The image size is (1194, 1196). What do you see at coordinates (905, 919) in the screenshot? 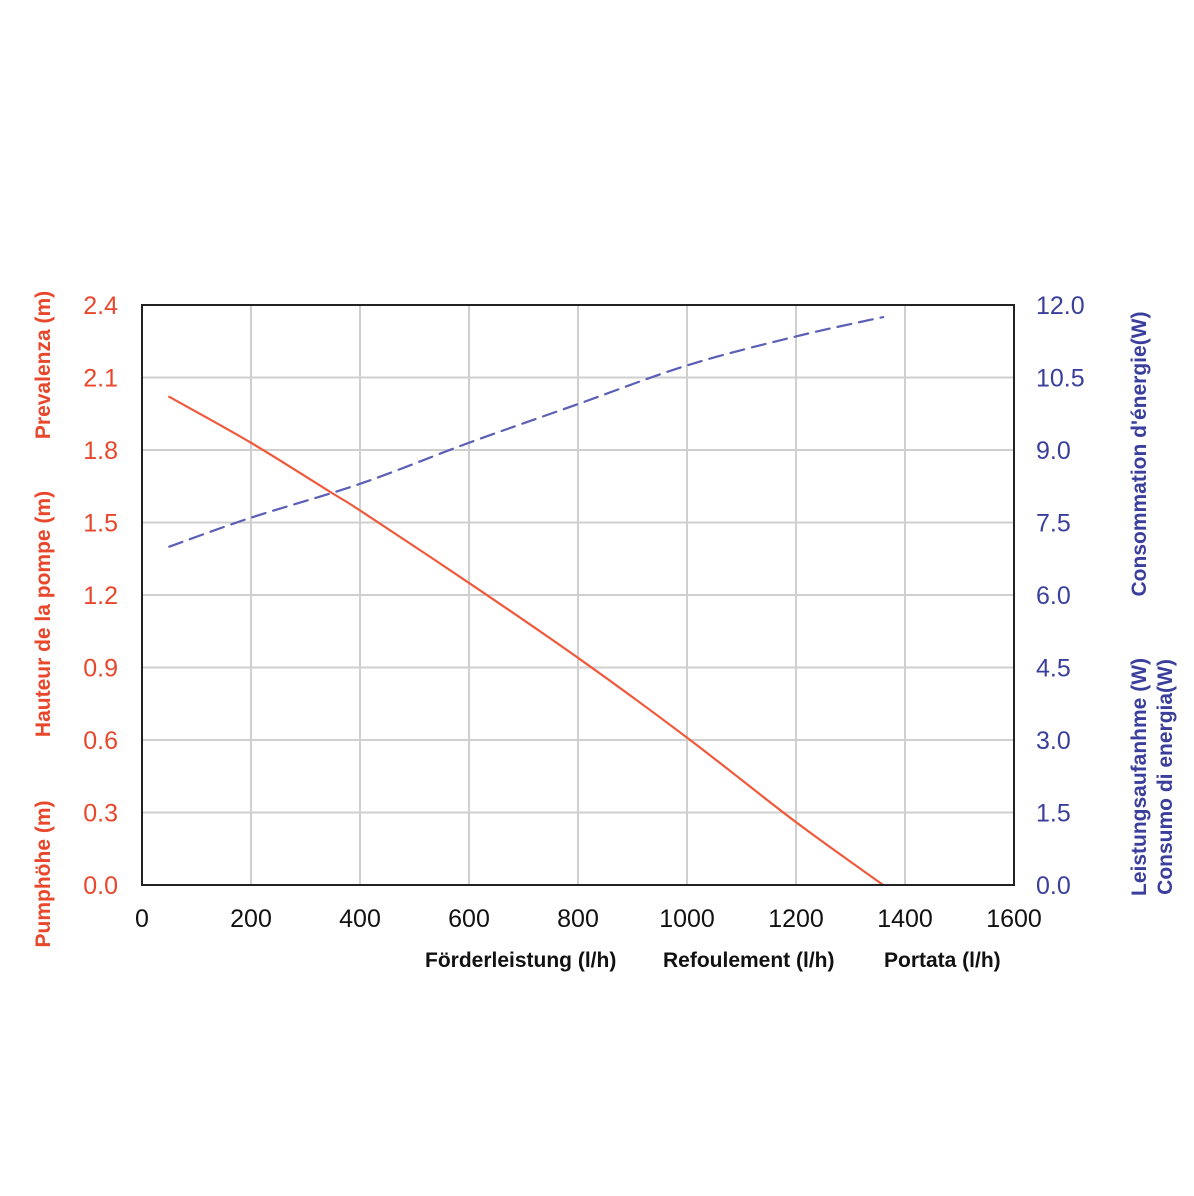
I see `x-tick-label: 1400` at bounding box center [905, 919].